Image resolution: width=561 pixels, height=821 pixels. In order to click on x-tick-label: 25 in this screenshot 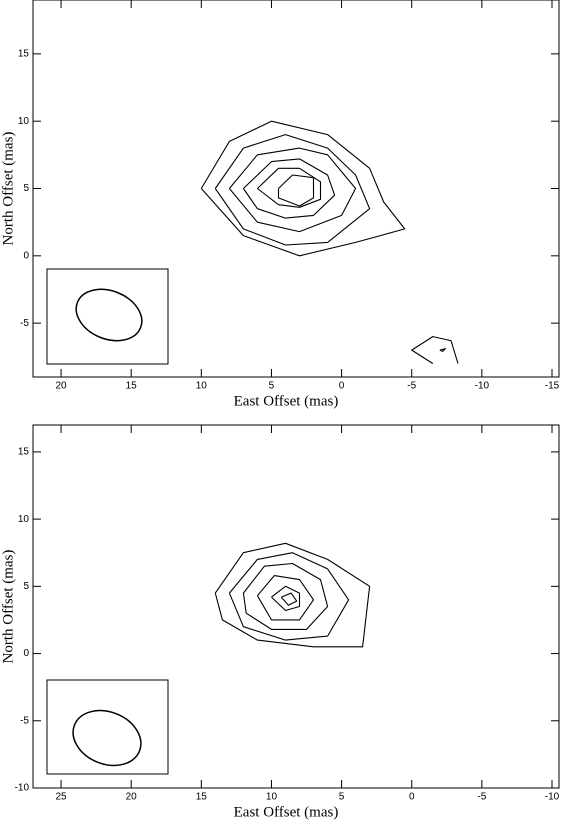, I will do `click(61, 797)`.